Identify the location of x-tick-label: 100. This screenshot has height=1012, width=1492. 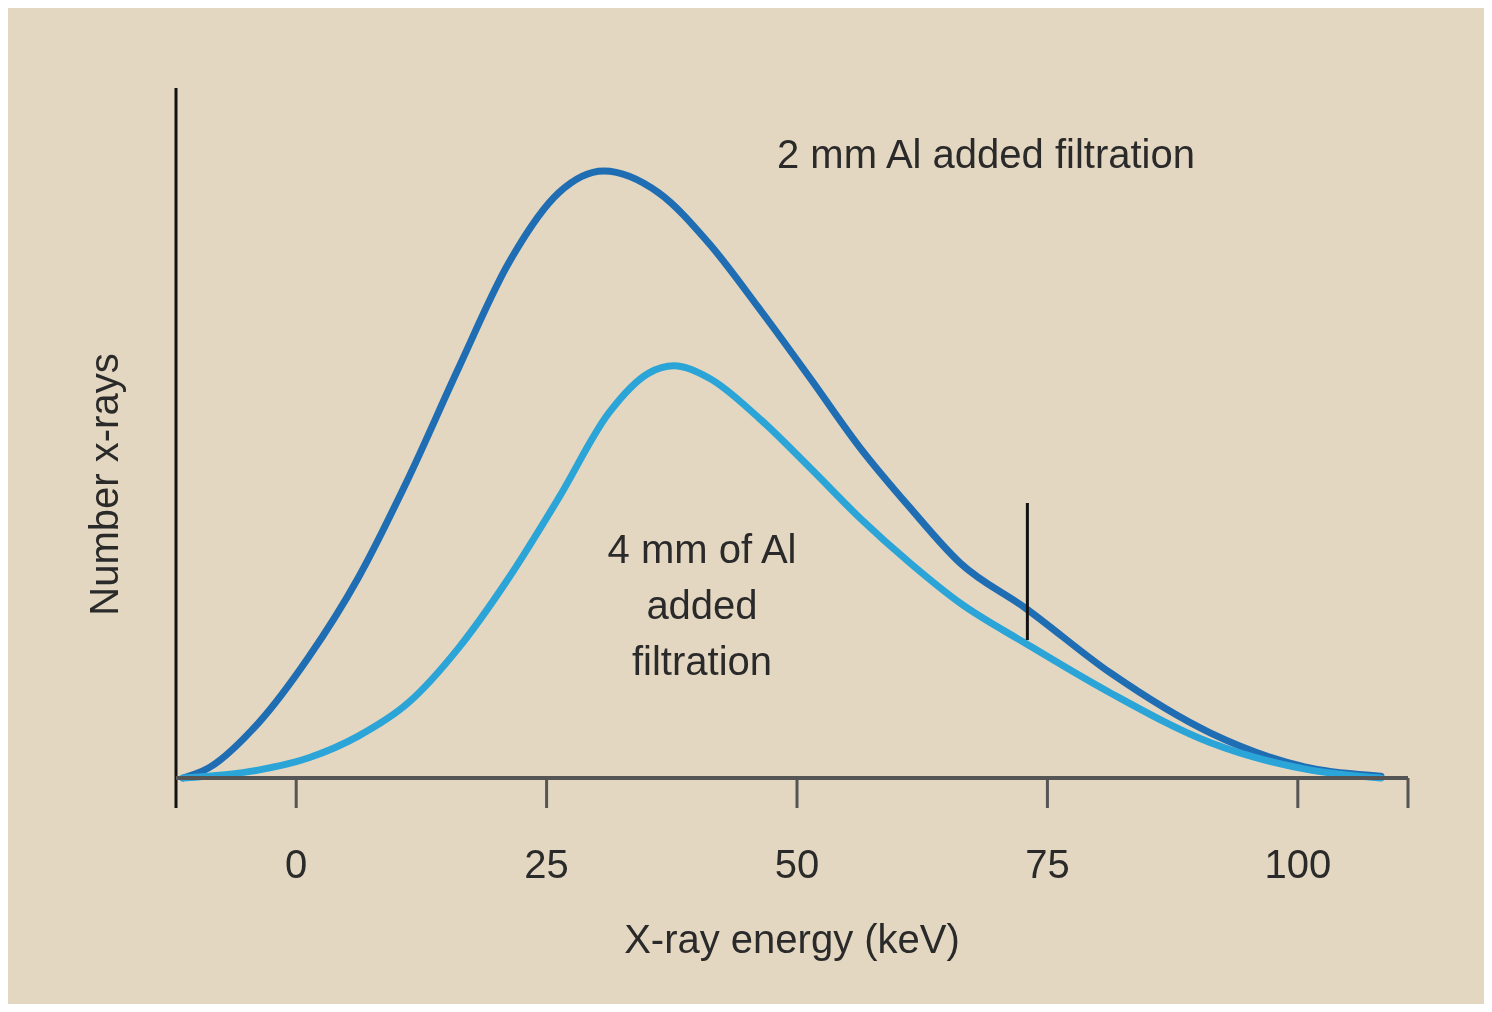
(1298, 864).